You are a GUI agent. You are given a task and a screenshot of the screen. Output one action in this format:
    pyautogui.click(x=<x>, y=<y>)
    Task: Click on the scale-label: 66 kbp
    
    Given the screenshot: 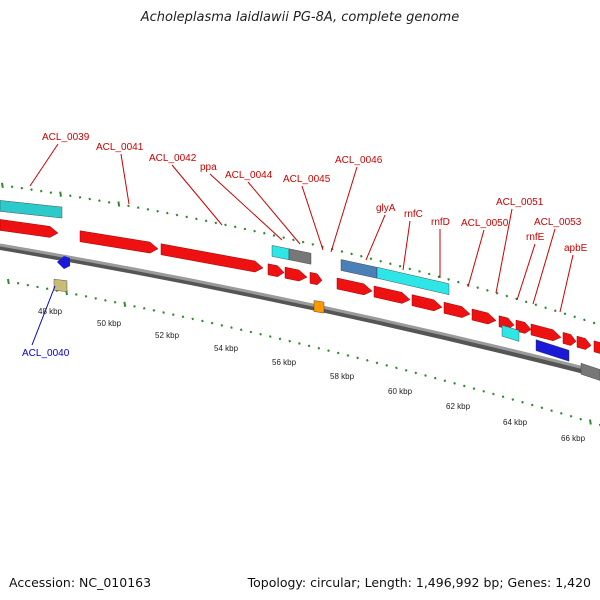 What is the action you would take?
    pyautogui.click(x=573, y=438)
    